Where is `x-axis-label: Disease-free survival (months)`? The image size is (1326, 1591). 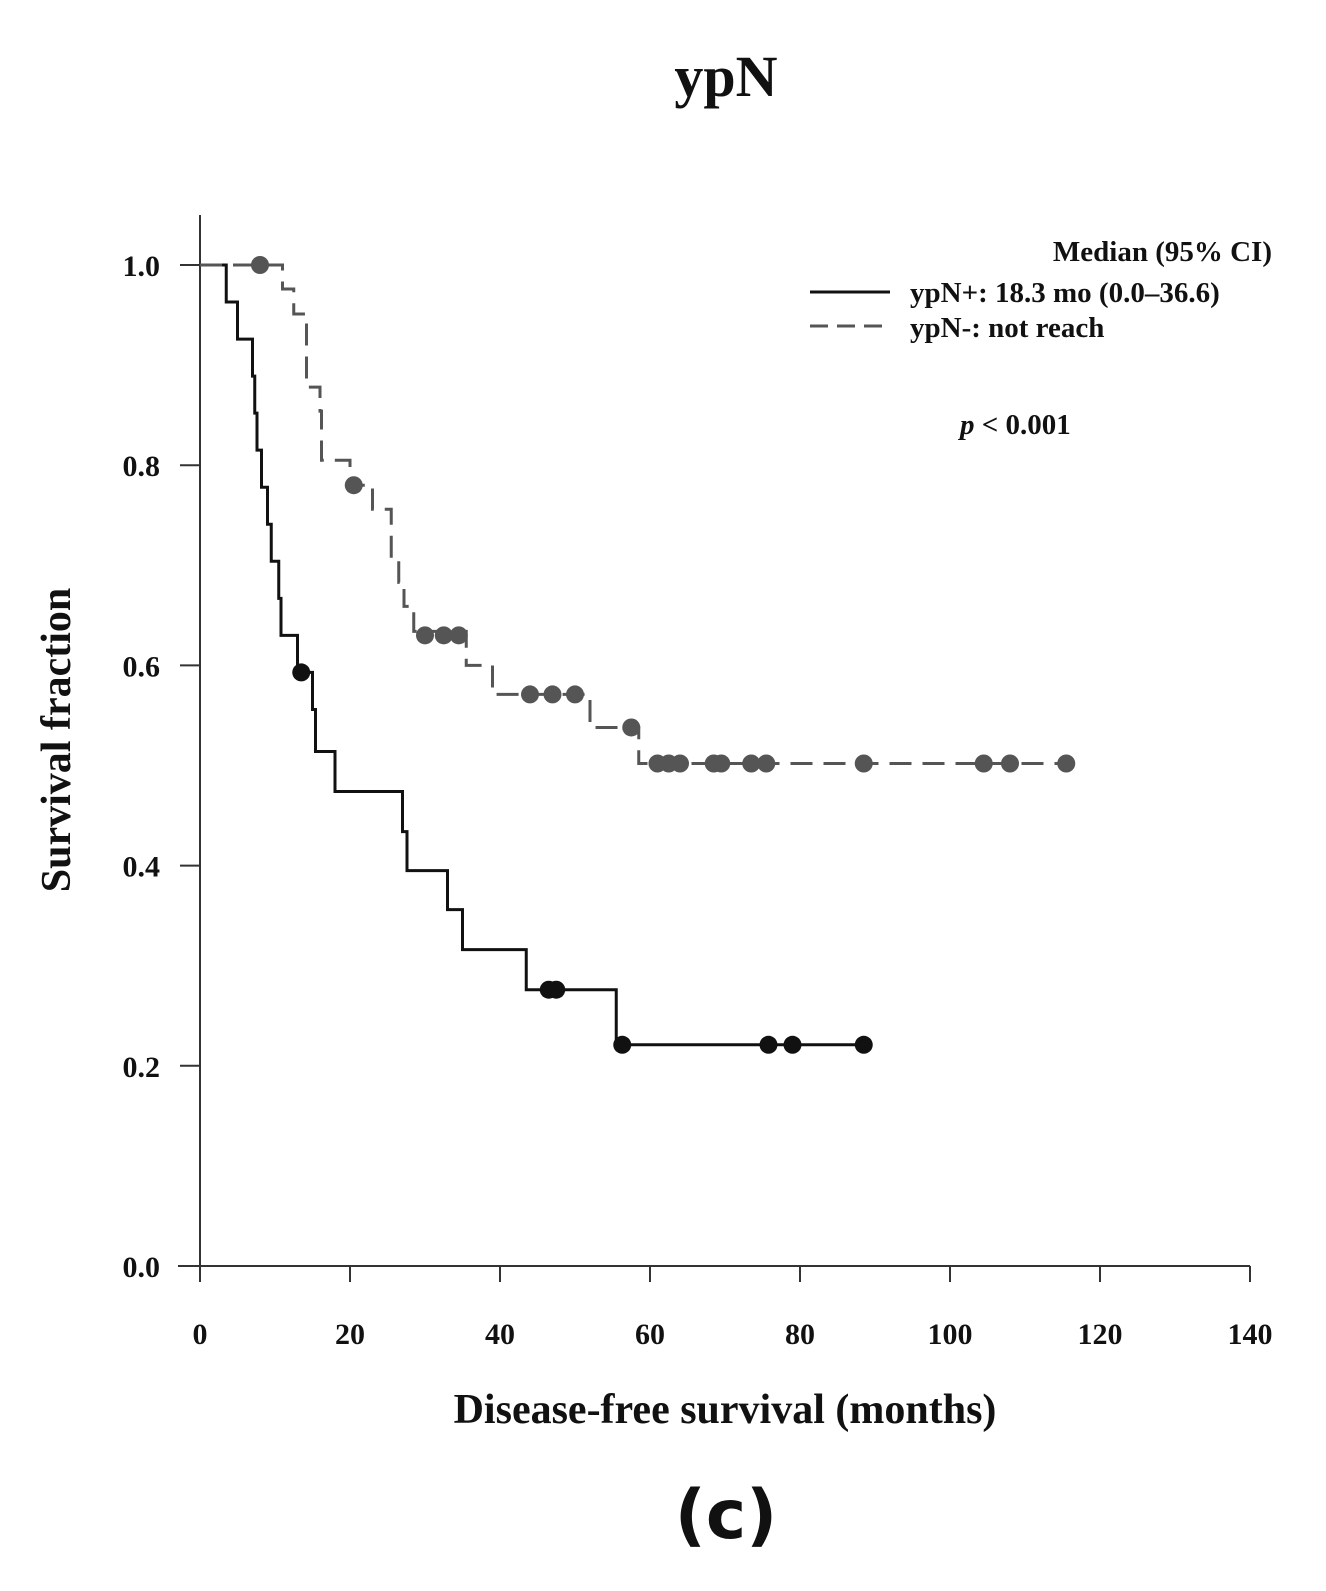
x-axis-label: Disease-free survival (months) is located at coordinates (725, 1410).